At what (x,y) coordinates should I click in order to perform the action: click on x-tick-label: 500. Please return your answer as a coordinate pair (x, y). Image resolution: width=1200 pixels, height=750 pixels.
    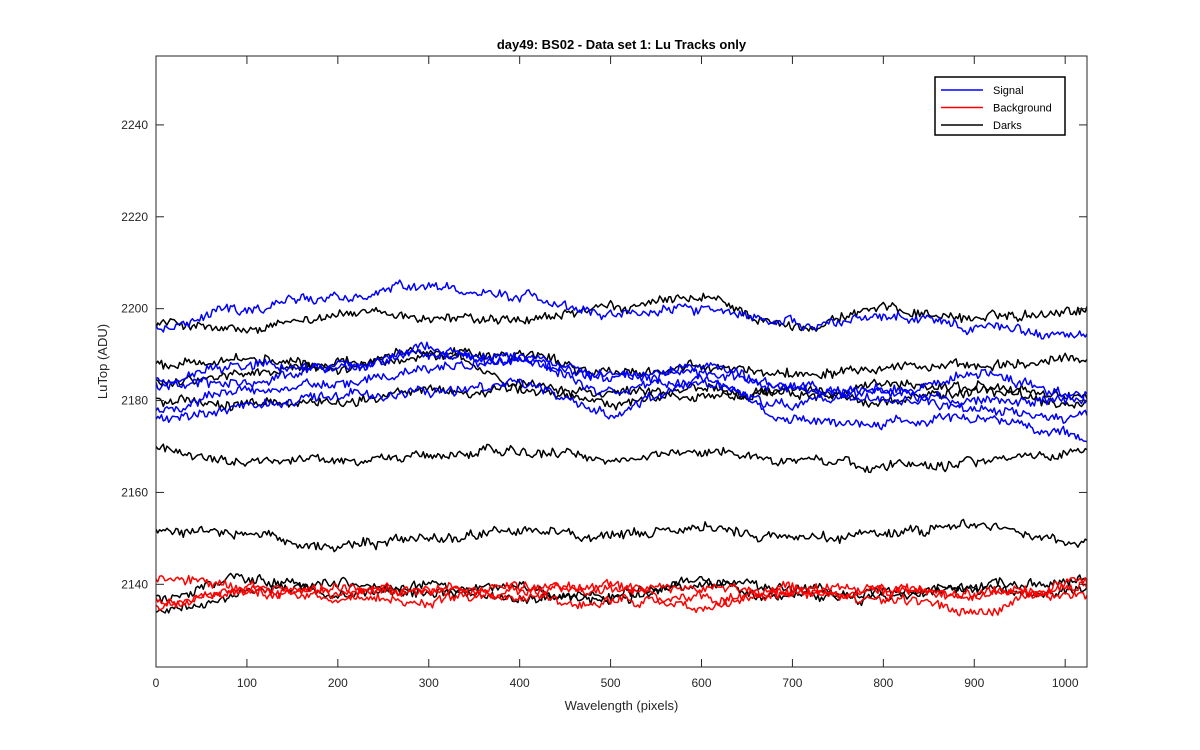
    Looking at the image, I should click on (611, 683).